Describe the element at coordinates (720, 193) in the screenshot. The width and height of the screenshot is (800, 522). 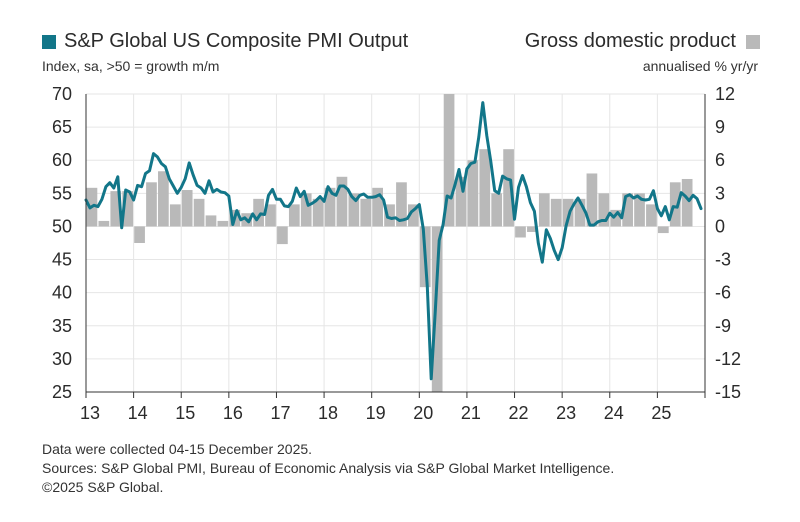
I see `right-tick-label: 3` at that location.